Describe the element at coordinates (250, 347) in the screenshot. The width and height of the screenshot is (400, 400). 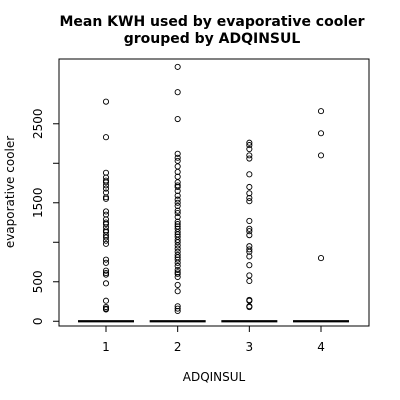
I see `x-tick-label: 3` at that location.